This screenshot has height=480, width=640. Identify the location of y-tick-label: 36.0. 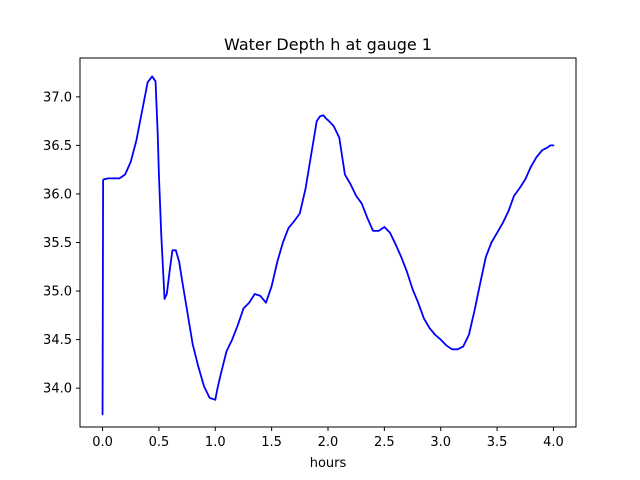
(57, 194).